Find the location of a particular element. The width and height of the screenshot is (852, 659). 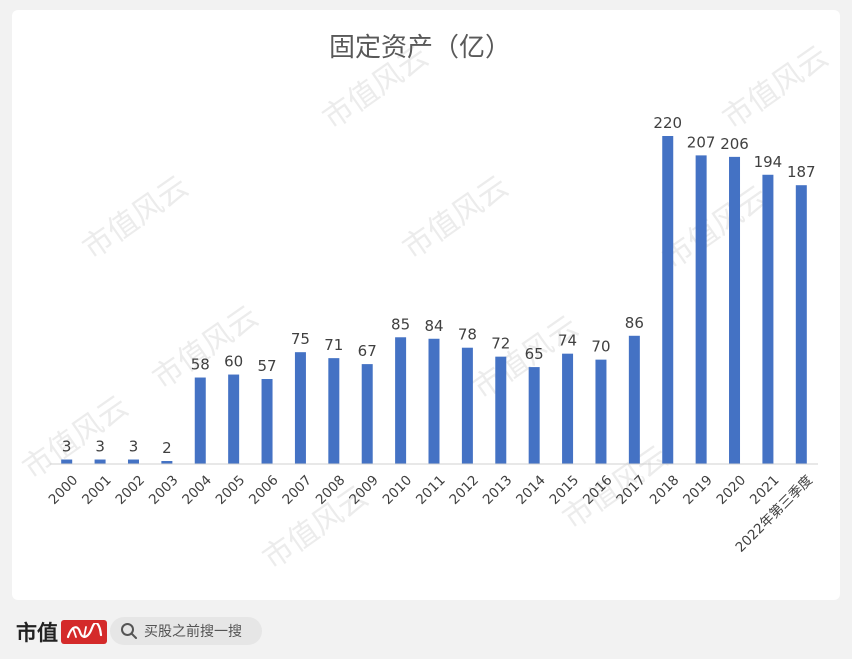

data-label: 74 is located at coordinates (567, 341).